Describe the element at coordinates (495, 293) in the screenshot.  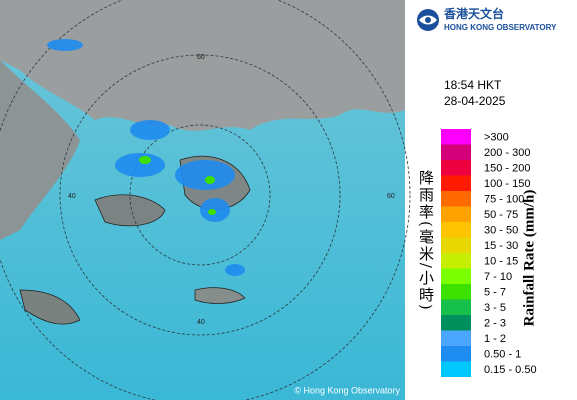
I see `legend-label: 5 - 7` at that location.